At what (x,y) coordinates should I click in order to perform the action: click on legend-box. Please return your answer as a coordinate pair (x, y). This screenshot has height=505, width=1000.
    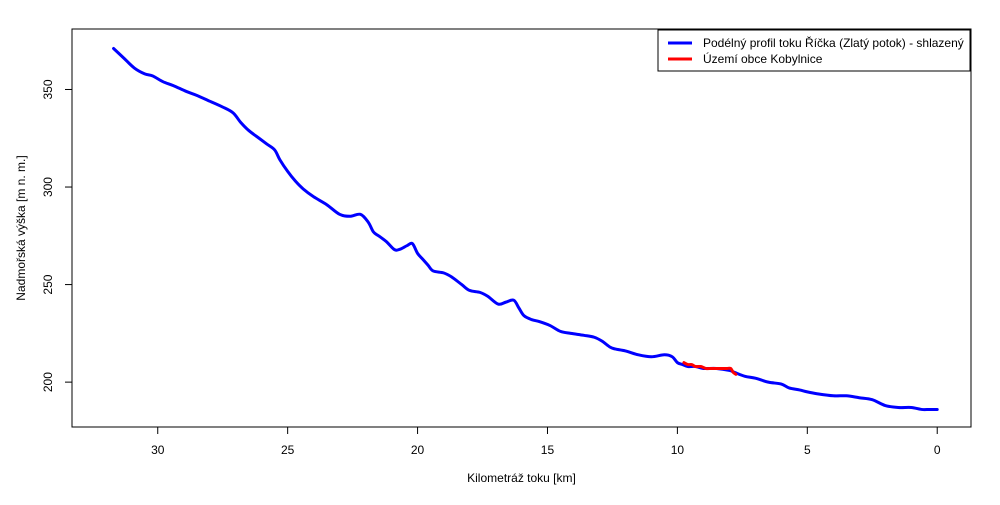
    Looking at the image, I should click on (814, 50).